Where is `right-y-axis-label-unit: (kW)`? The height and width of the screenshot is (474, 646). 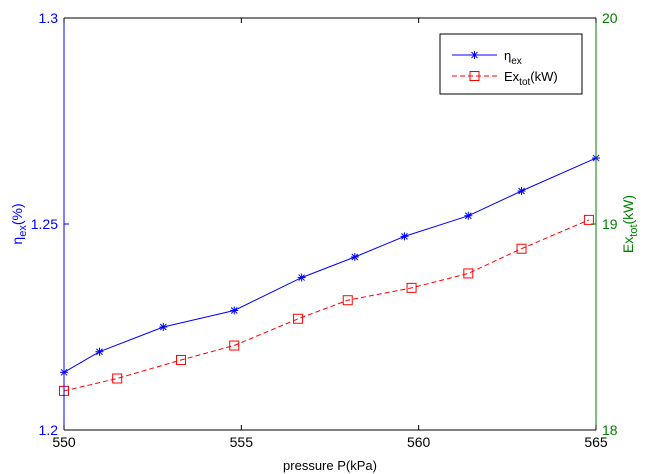 right-y-axis-label-unit: (kW) is located at coordinates (628, 210).